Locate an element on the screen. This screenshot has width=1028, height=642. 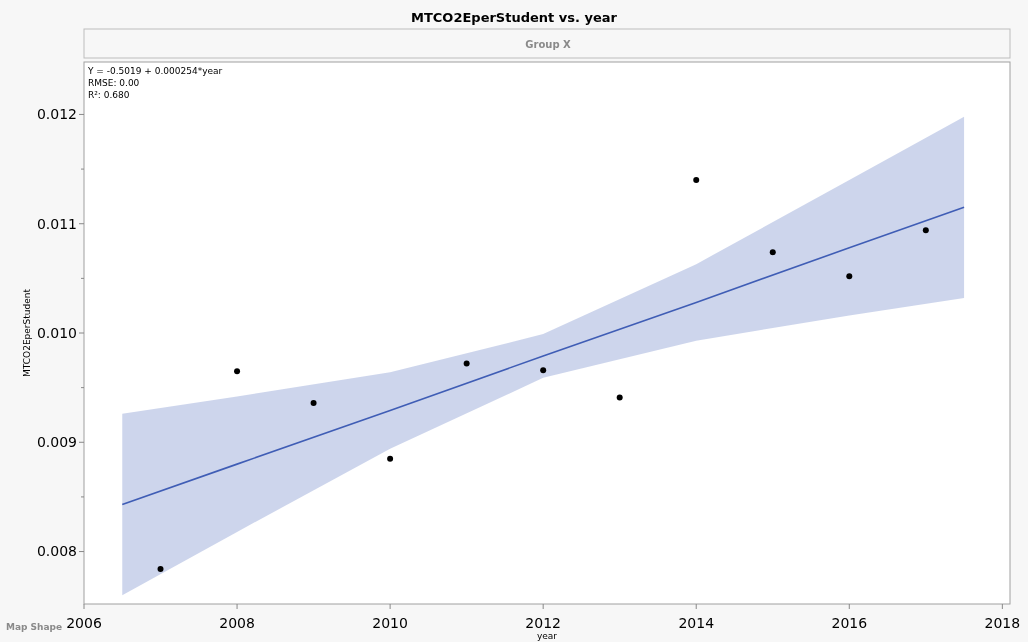
y-axis-title: MTCO2EperStudent is located at coordinates (27, 332).